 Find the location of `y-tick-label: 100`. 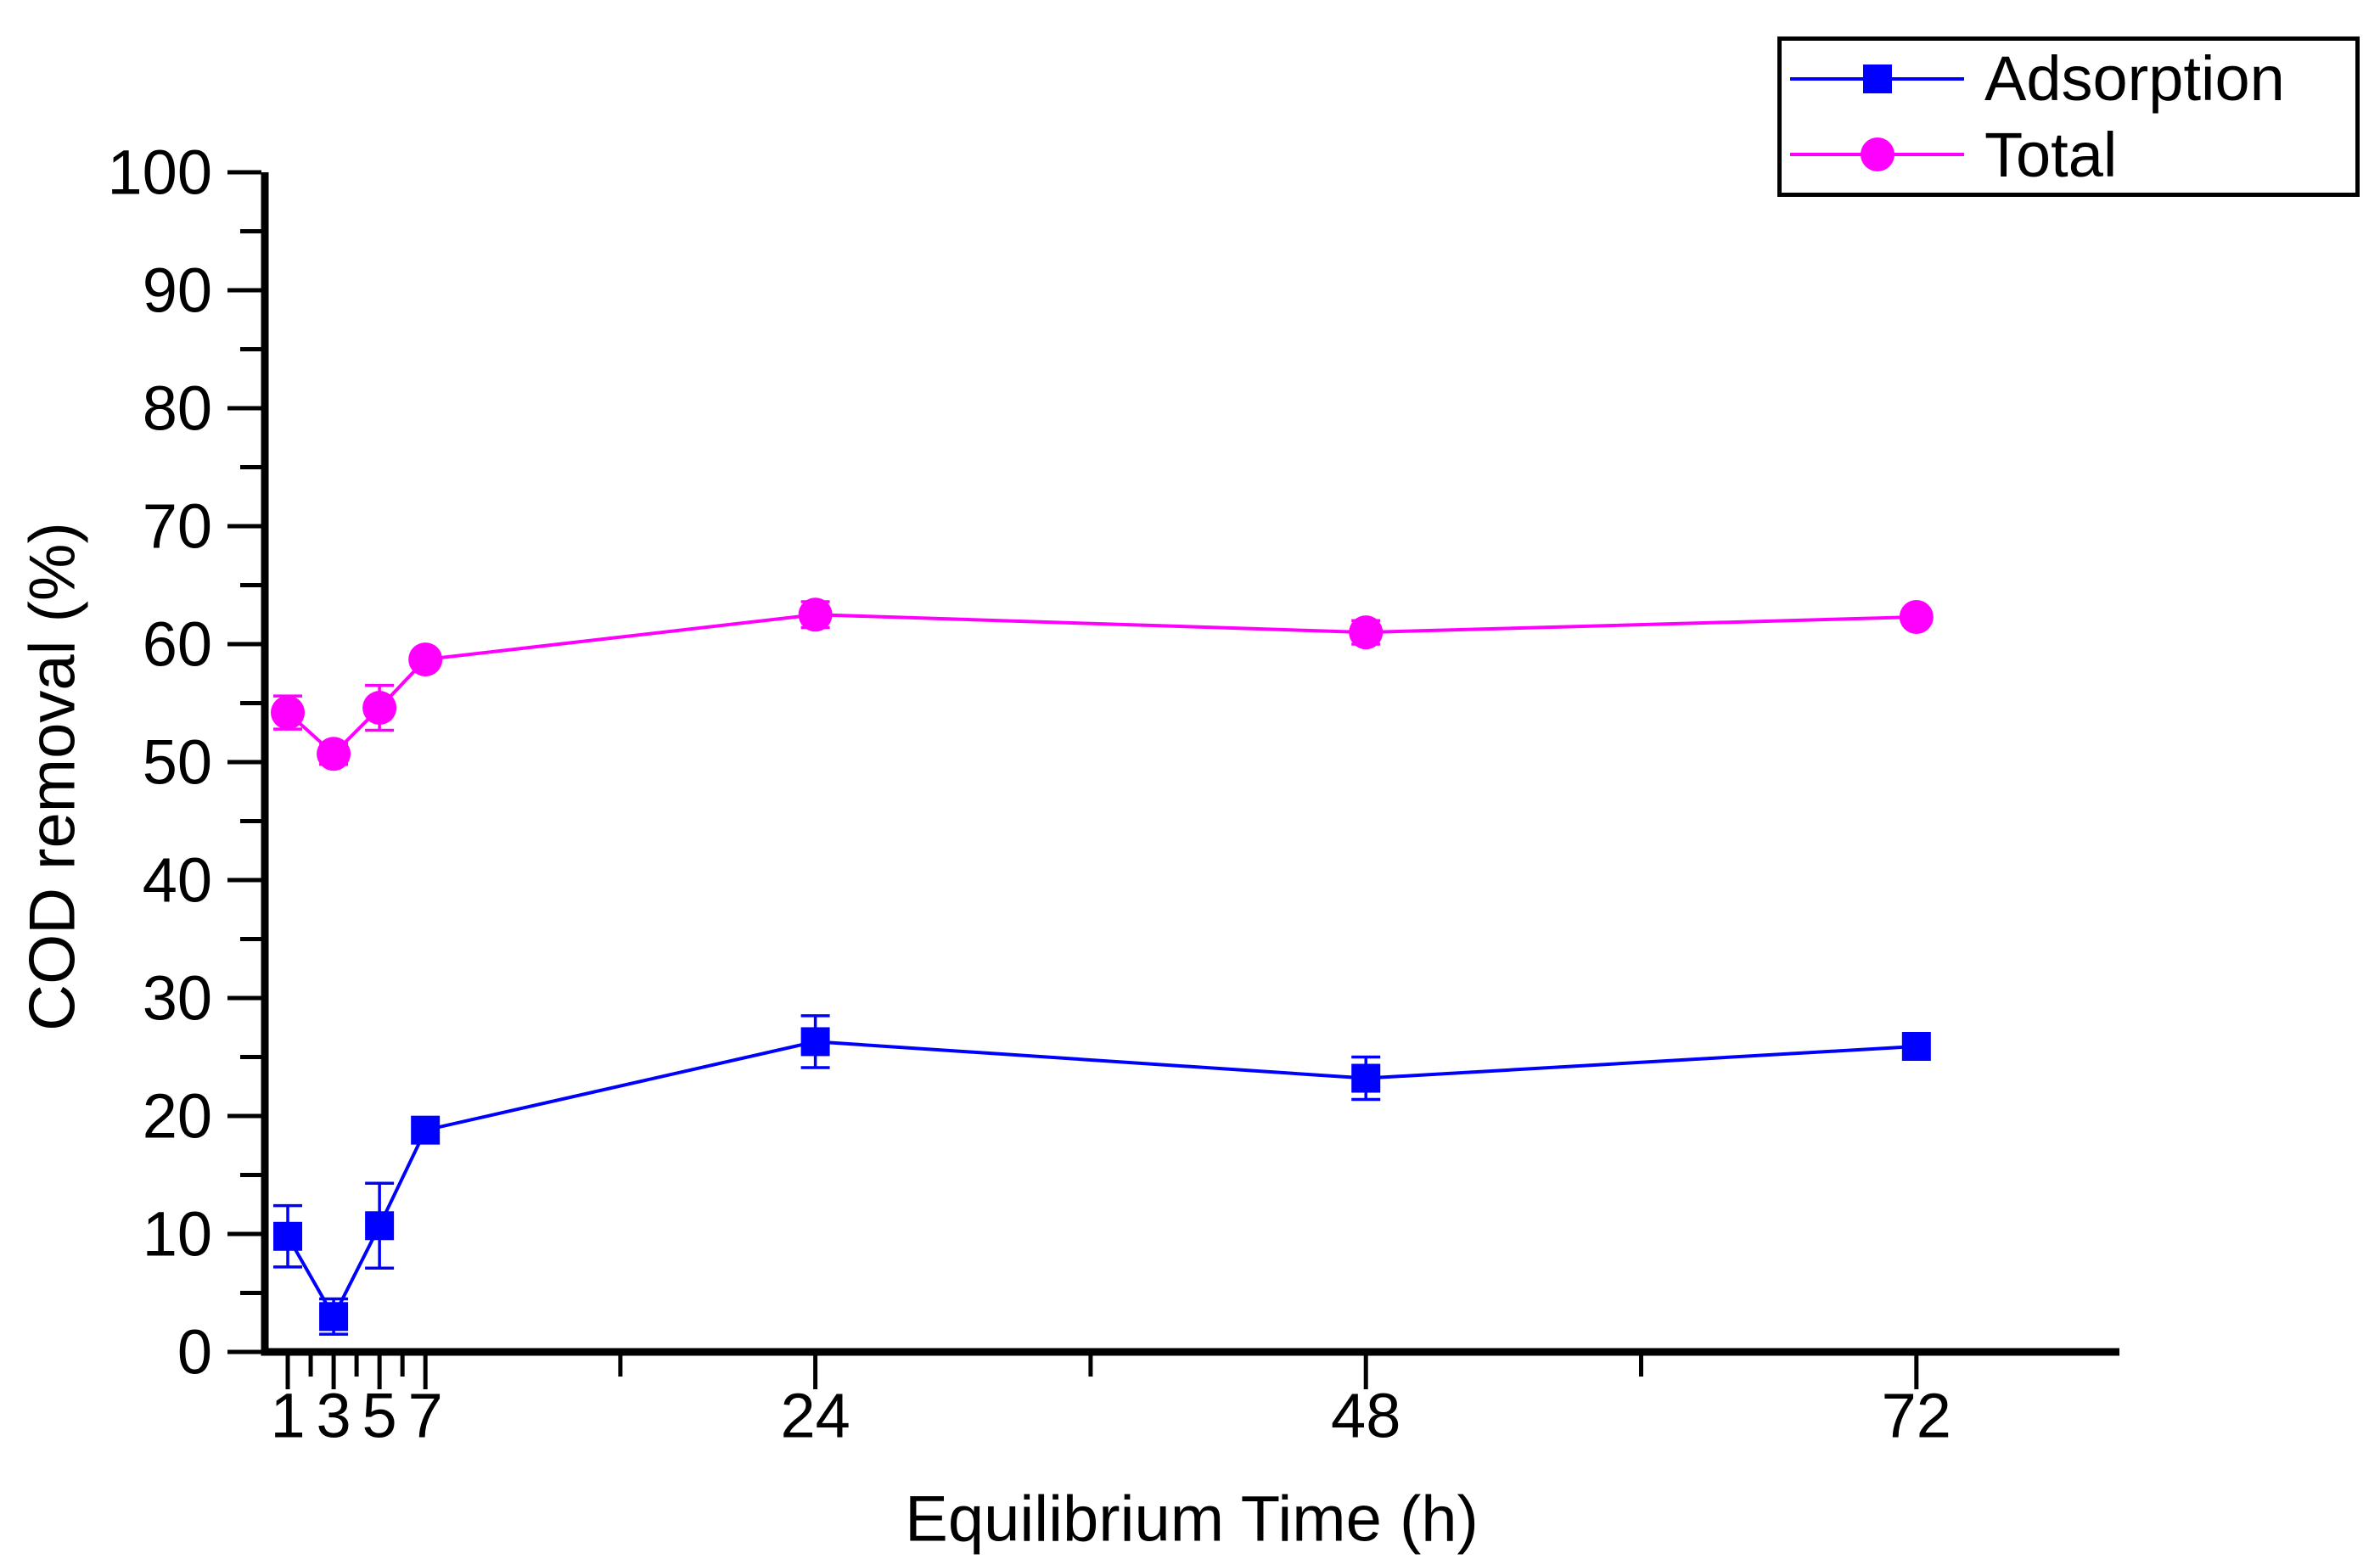

y-tick-label: 100 is located at coordinates (160, 172).